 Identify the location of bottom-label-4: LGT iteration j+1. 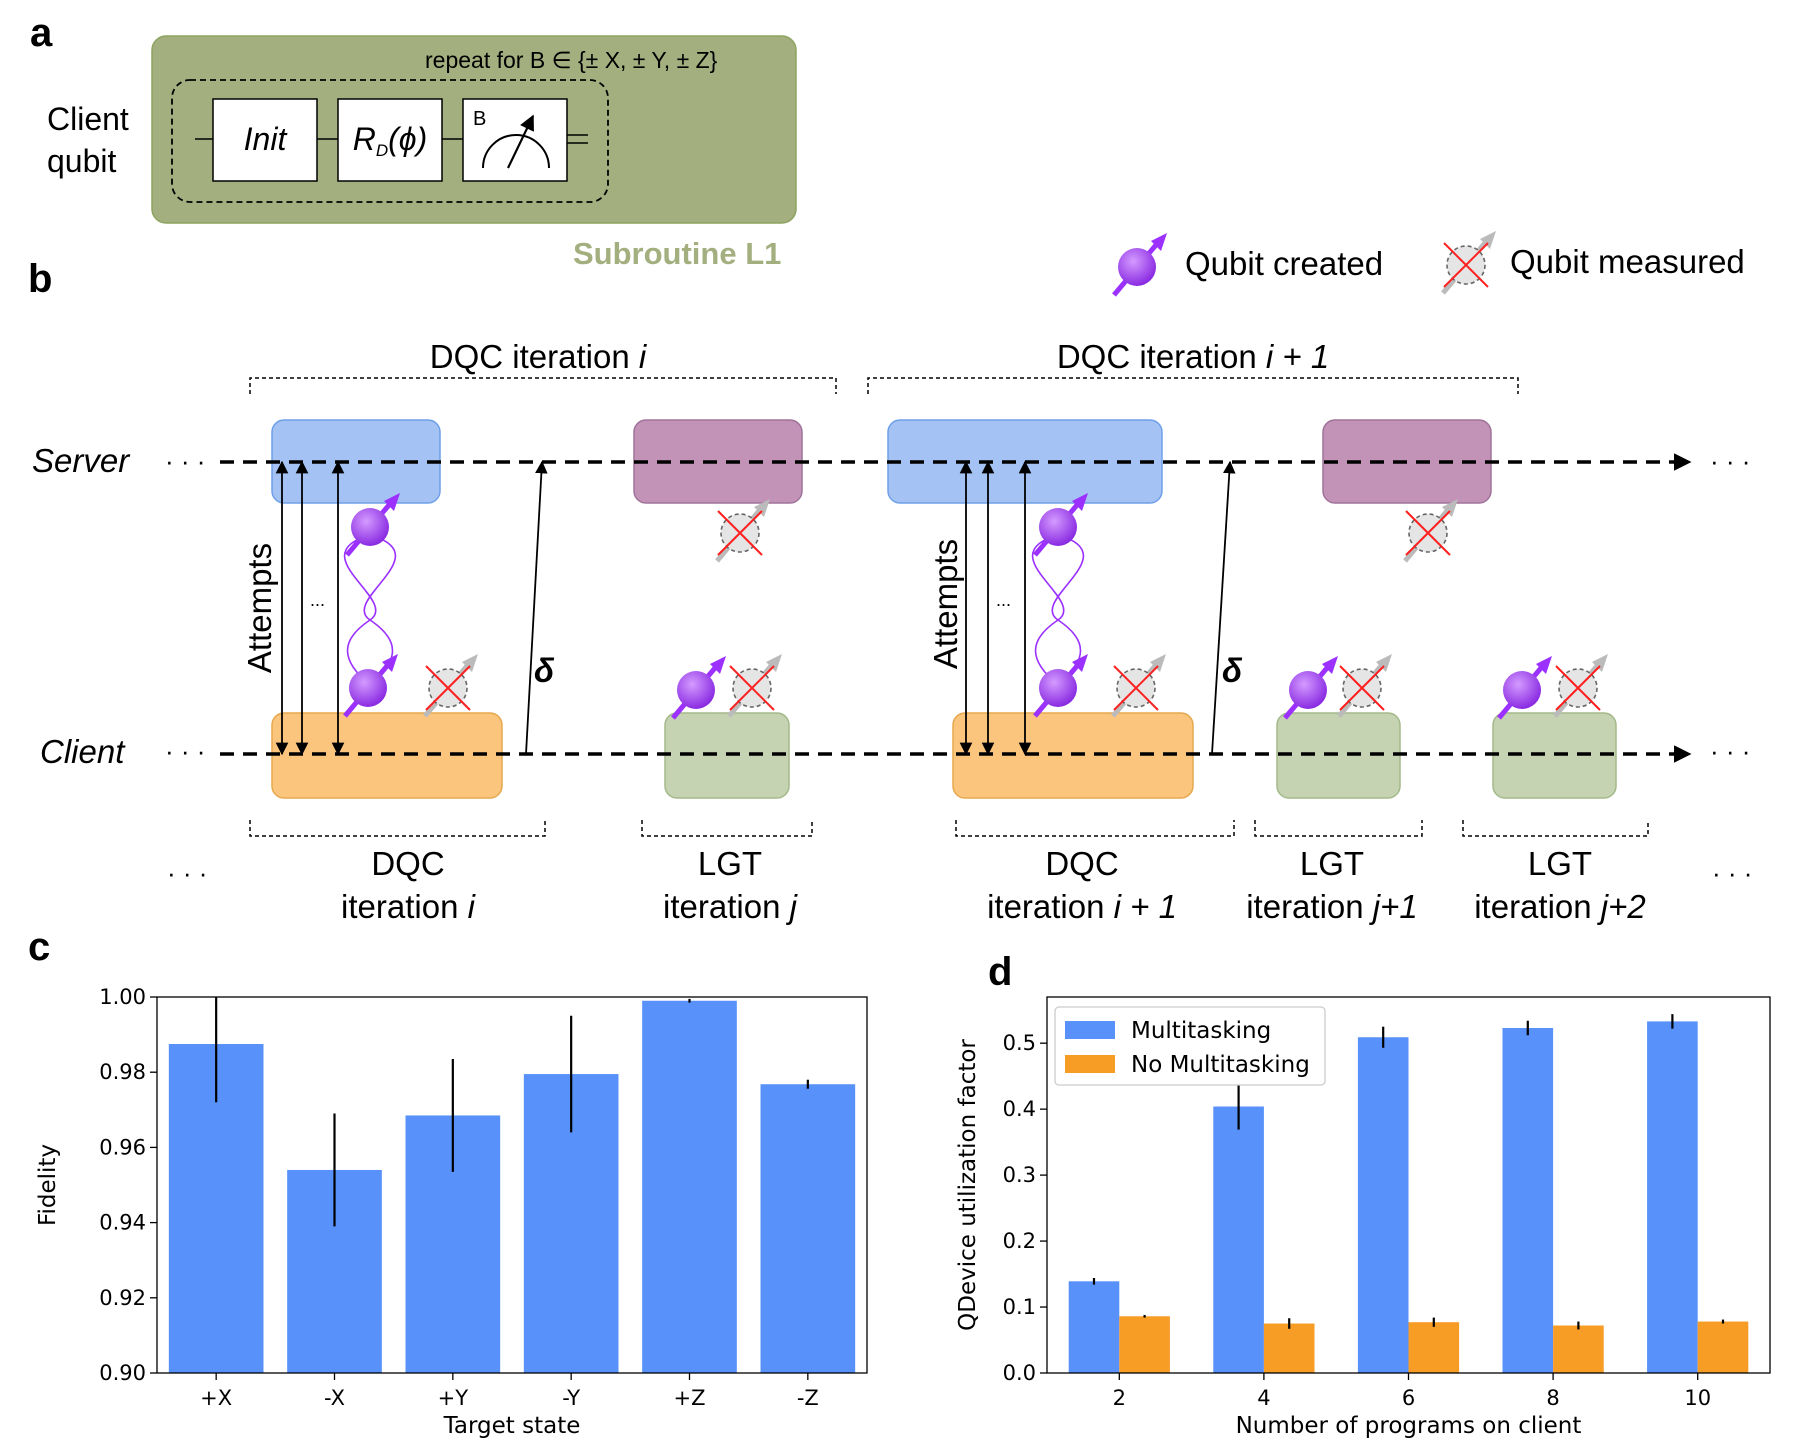
(1332, 885).